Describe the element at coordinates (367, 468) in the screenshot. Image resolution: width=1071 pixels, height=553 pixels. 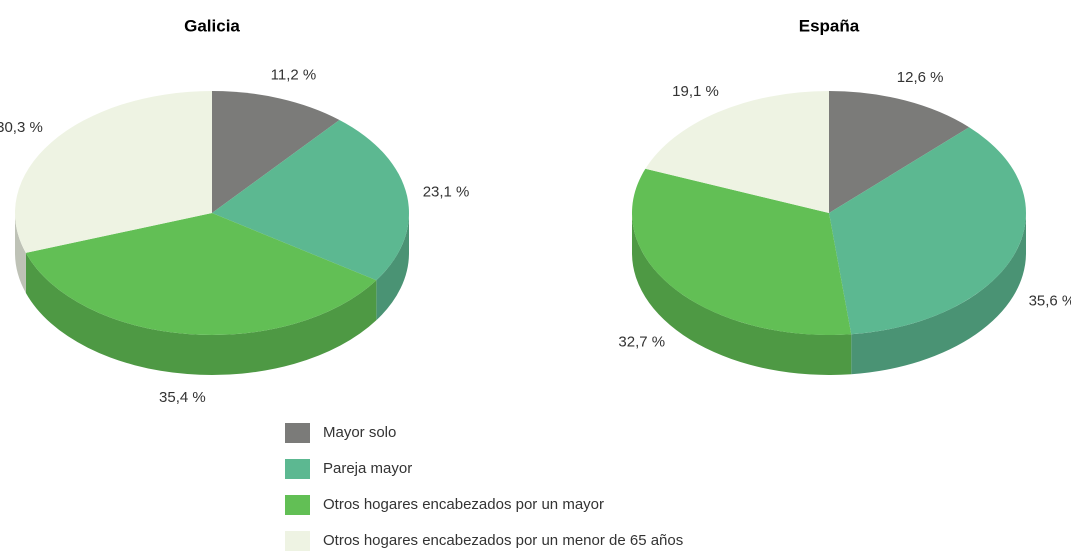
I see `legend-label: Pareja mayor` at that location.